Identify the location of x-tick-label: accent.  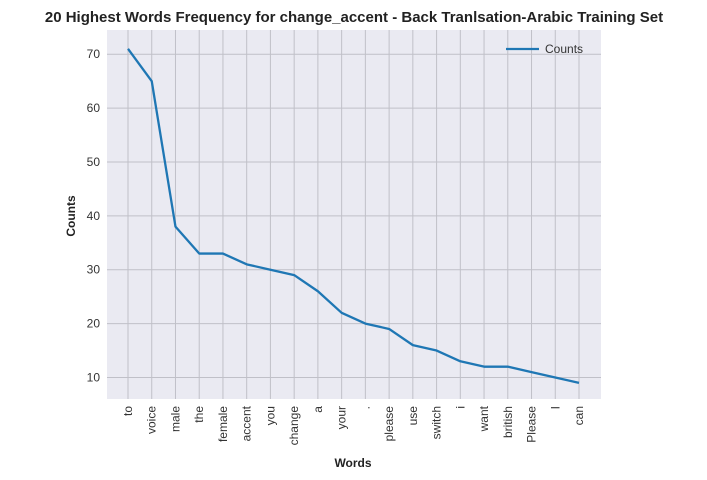
(247, 423).